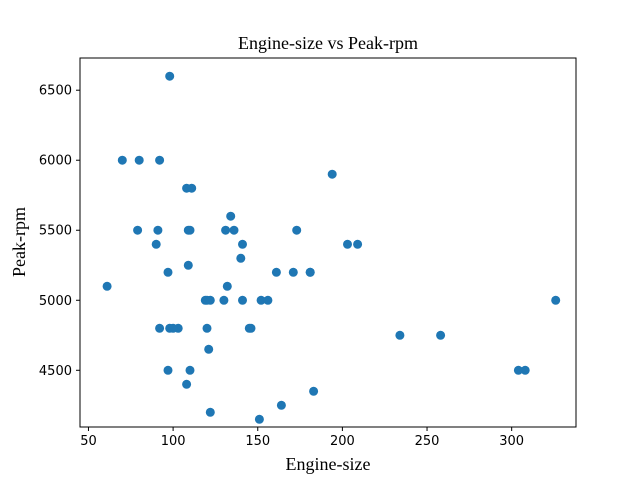 The height and width of the screenshot is (480, 640). Describe the element at coordinates (55, 371) in the screenshot. I see `y-tick-label: 4500` at that location.